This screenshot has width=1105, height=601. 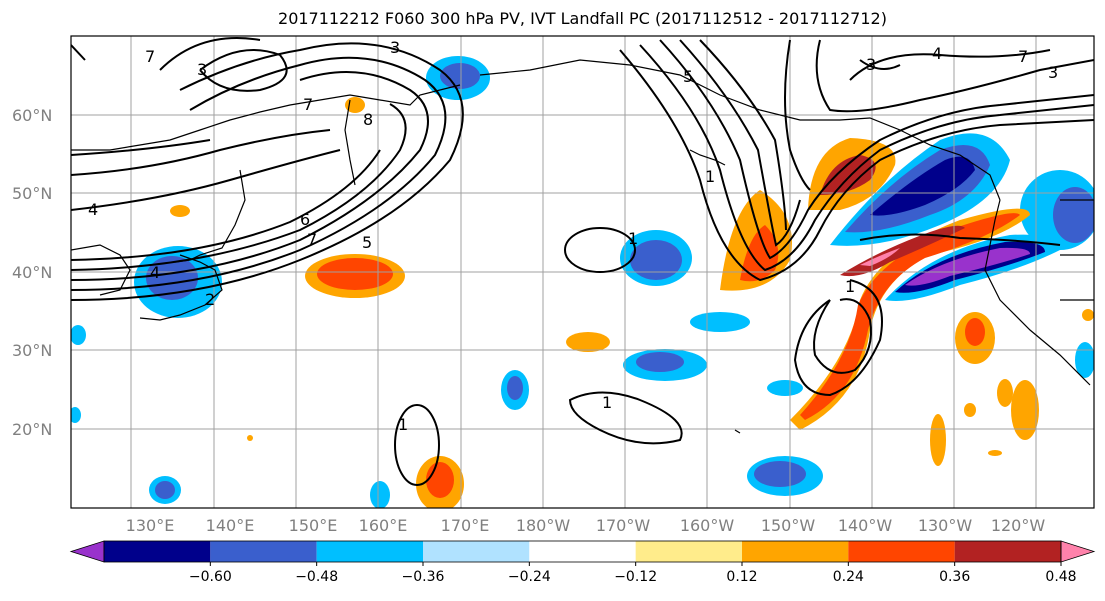 I want to click on lon-label-130e: 130°E, so click(x=150, y=525).